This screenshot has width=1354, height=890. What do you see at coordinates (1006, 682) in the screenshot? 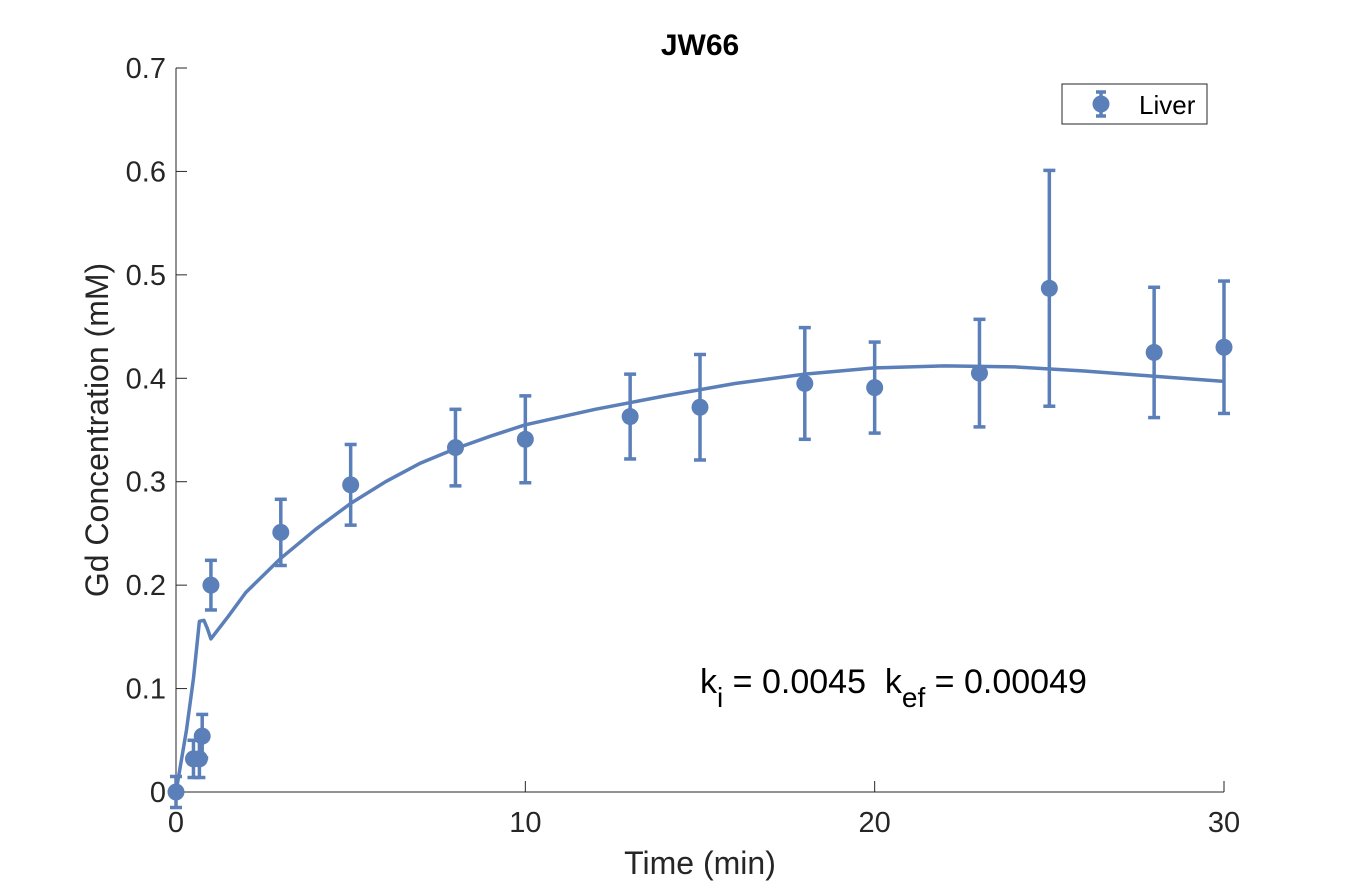
I see `annotation-text: = 0.00049` at bounding box center [1006, 682].